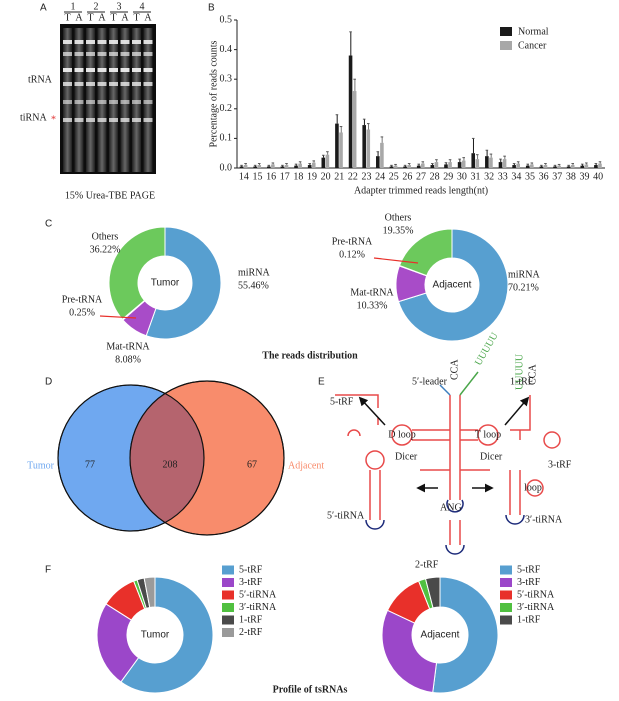 The image size is (619, 701). Describe the element at coordinates (226, 138) in the screenshot. I see `y-tick-label: 0.1` at that location.